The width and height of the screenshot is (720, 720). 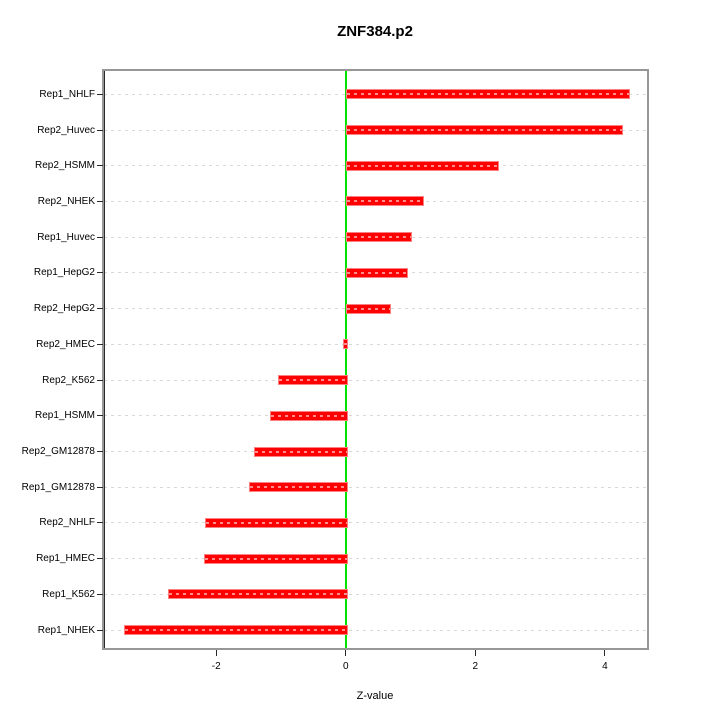 I want to click on y-tick-label: Rep1_GM12878, so click(x=58, y=487).